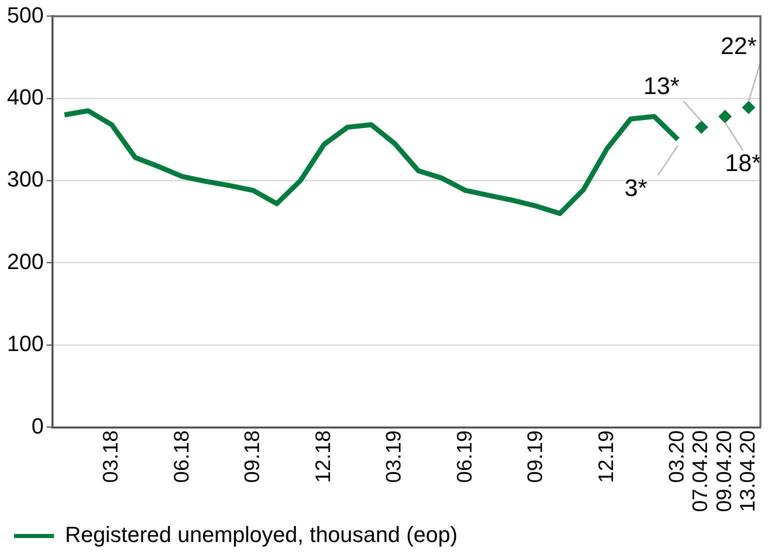 The height and width of the screenshot is (557, 777). What do you see at coordinates (37, 425) in the screenshot?
I see `y-tick-label: 0` at bounding box center [37, 425].